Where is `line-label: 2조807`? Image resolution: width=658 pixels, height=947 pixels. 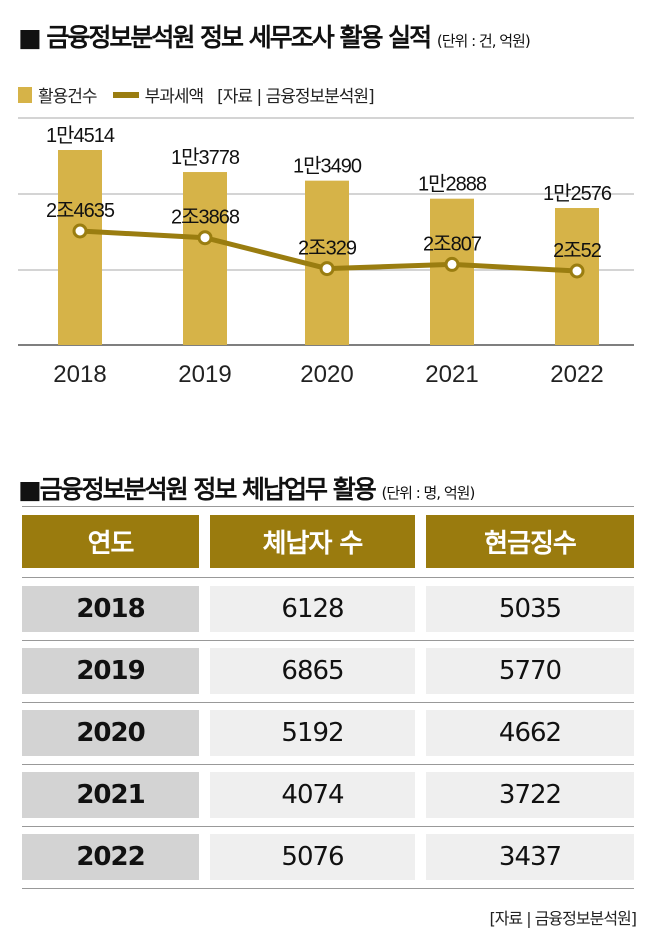 line-label: 2조807 is located at coordinates (452, 244).